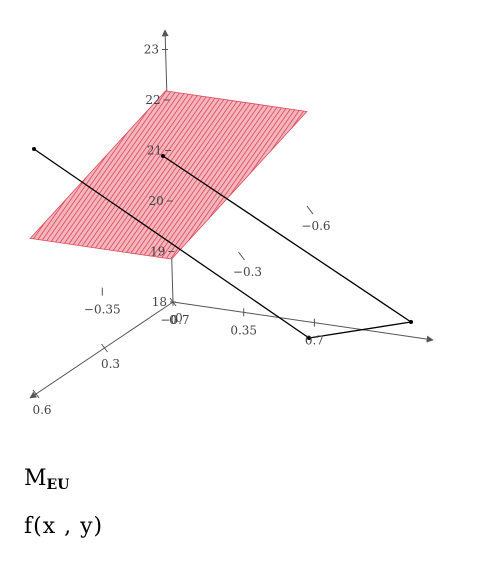 This screenshot has height=576, width=497. I want to click on variable-subscript: EU, so click(58, 485).